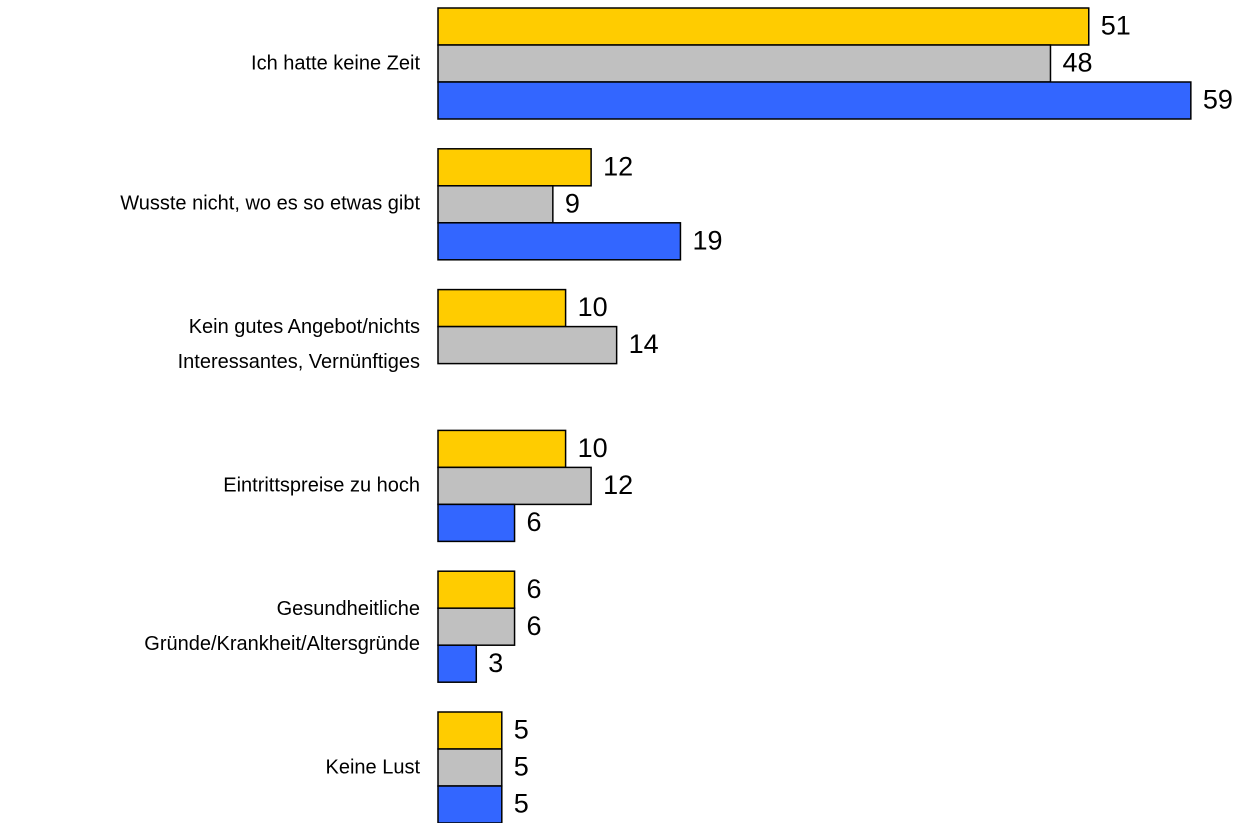 This screenshot has width=1248, height=823. Describe the element at coordinates (1077, 63) in the screenshot. I see `value-label: 48` at that location.